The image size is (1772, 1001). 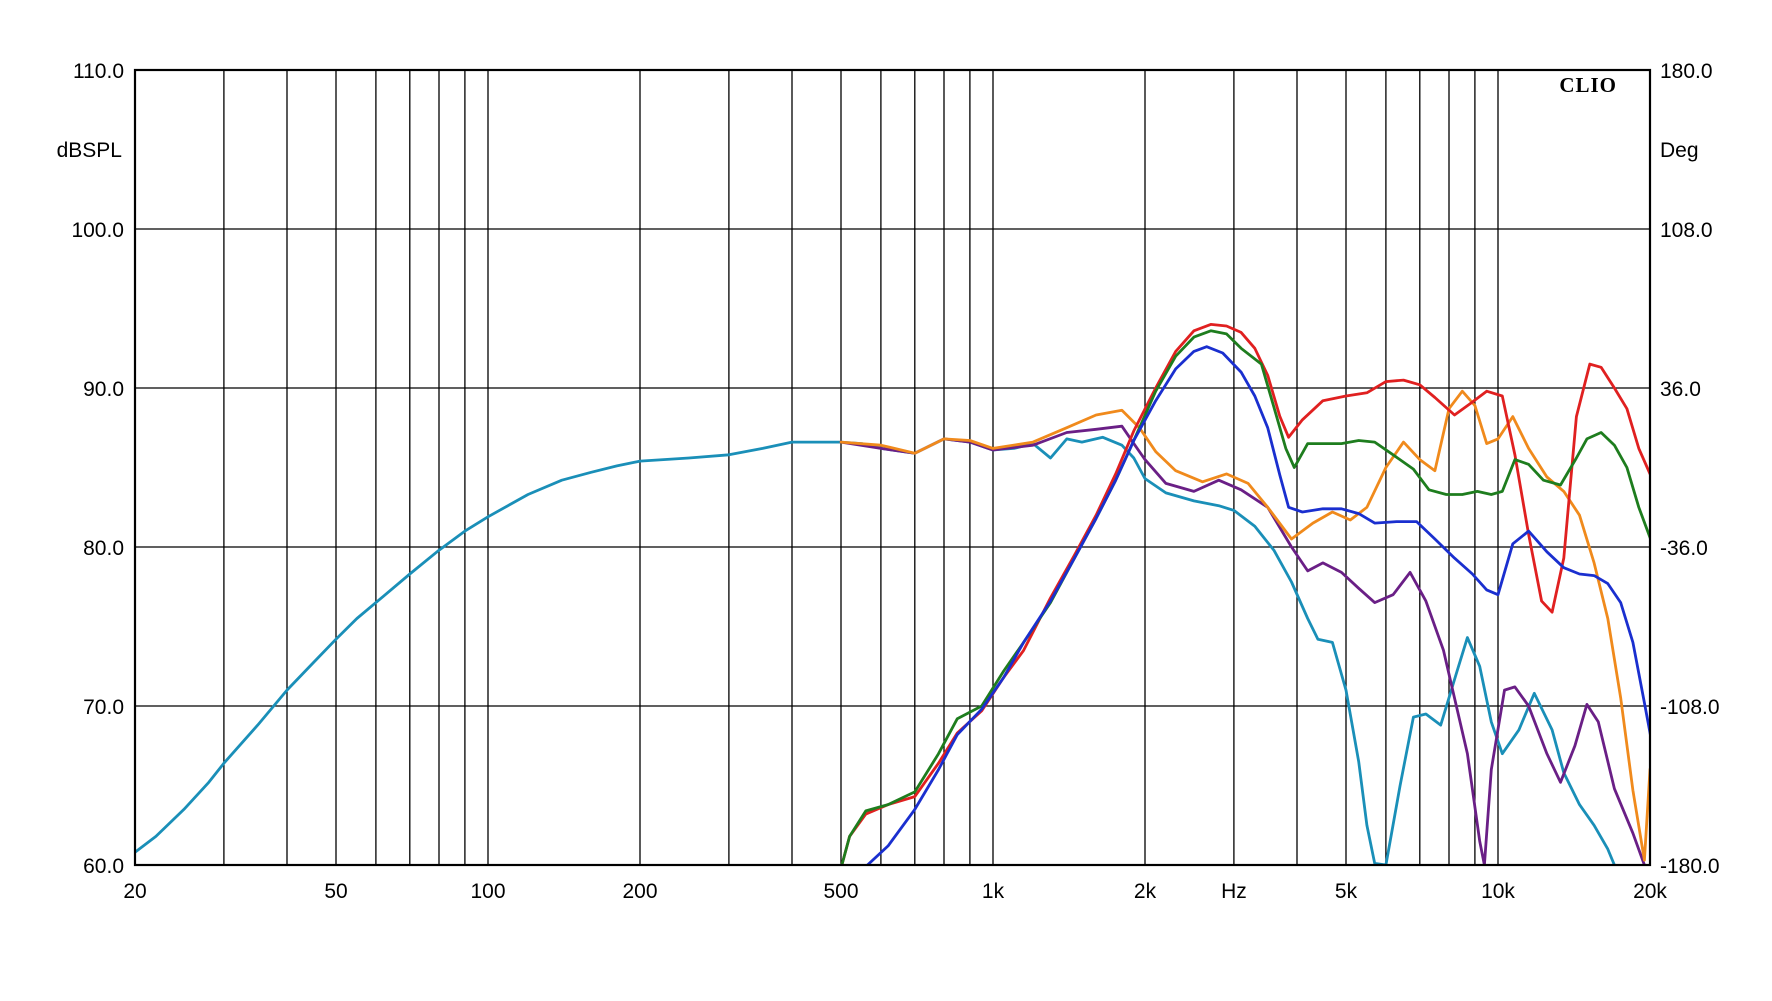 What do you see at coordinates (840, 891) in the screenshot?
I see `x-tick-label: 500` at bounding box center [840, 891].